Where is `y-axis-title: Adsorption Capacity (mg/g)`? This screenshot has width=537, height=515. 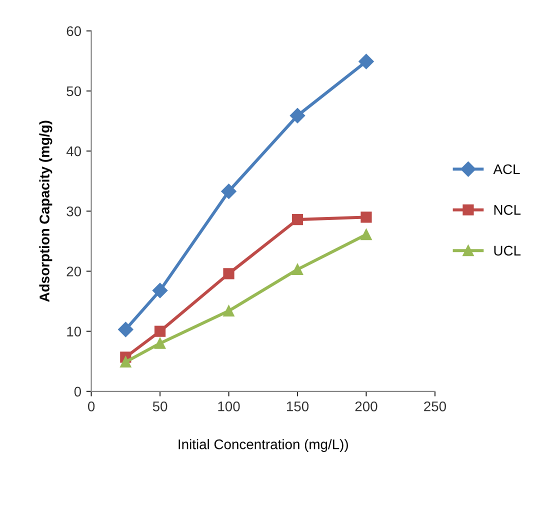 y-axis-title: Adsorption Capacity (mg/g) is located at coordinates (45, 211).